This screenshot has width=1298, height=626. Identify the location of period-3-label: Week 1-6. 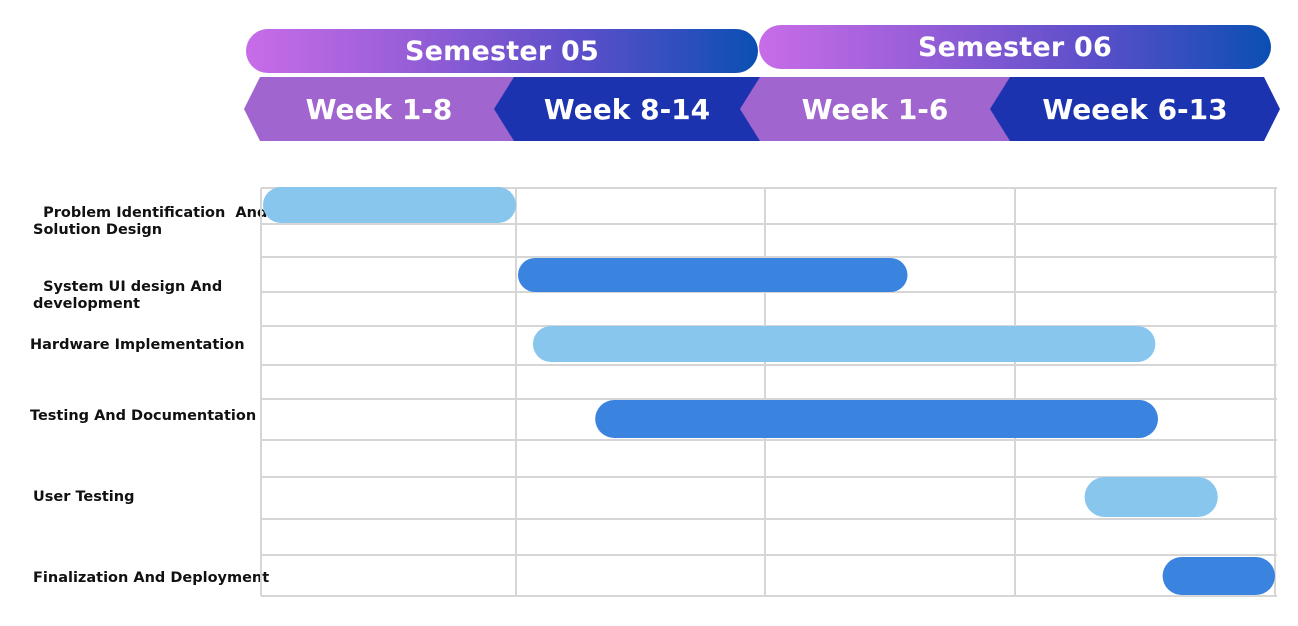
(875, 109).